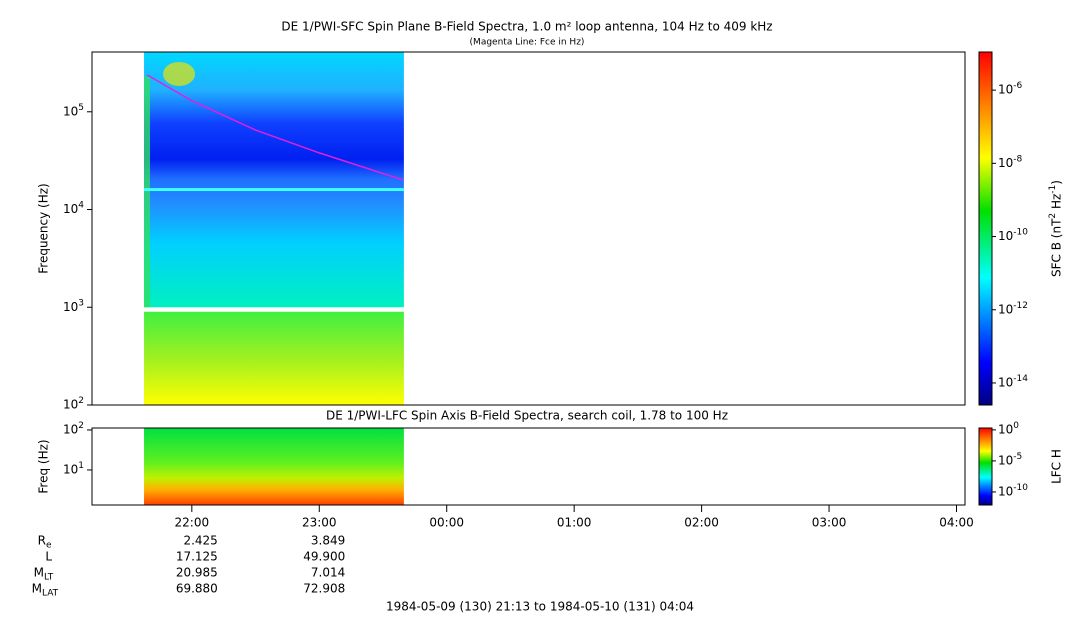 The height and width of the screenshot is (620, 1083). I want to click on ephemeris-label-sub: LAT, so click(50, 594).